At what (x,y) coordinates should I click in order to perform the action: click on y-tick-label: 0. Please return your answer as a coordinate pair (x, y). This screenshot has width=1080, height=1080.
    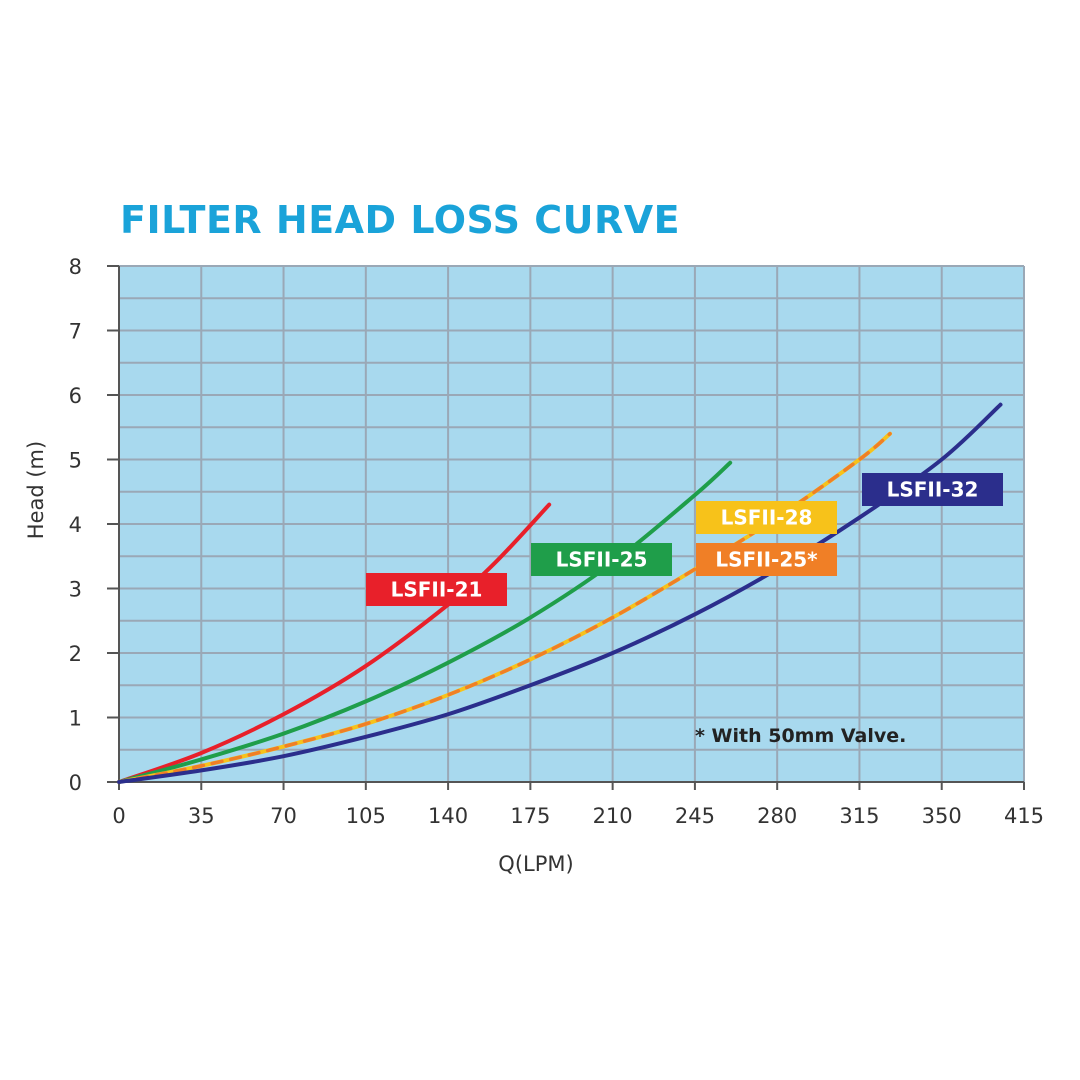
    Looking at the image, I should click on (75, 783).